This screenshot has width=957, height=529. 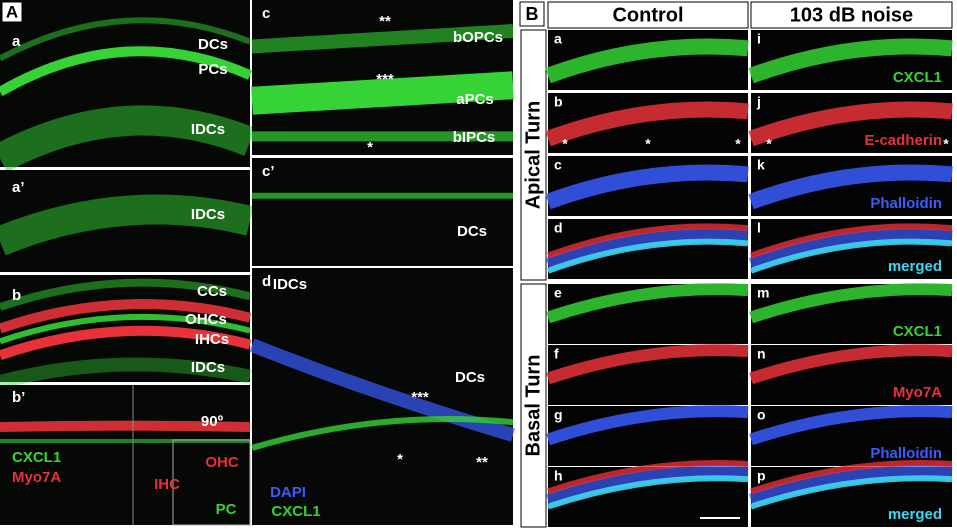 I want to click on annotation: IHCs, so click(x=212, y=339).